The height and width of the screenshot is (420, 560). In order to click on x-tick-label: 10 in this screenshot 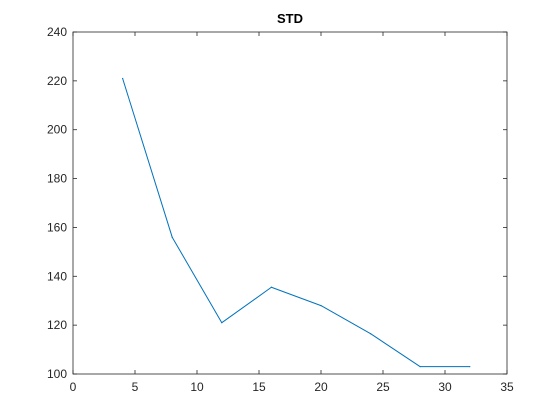, I will do `click(197, 387)`.